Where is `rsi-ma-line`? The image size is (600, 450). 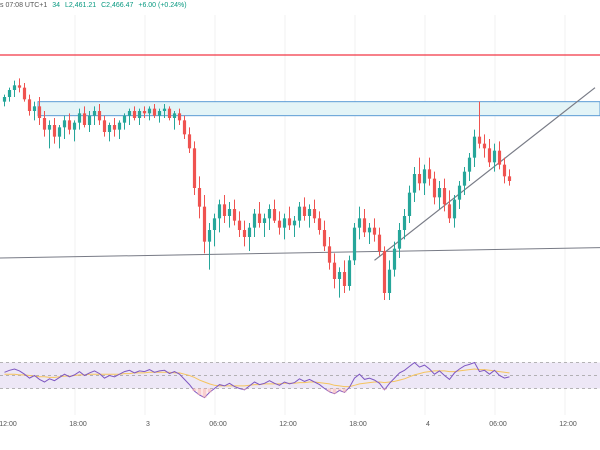 rsi-ma-line is located at coordinates (257, 378).